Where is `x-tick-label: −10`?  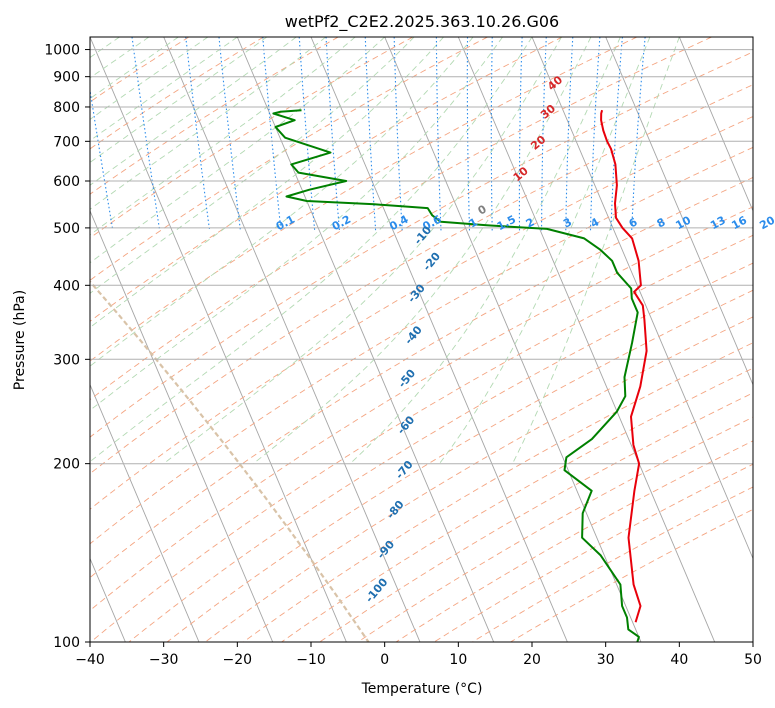
x-tick-label: −10 is located at coordinates (311, 660).